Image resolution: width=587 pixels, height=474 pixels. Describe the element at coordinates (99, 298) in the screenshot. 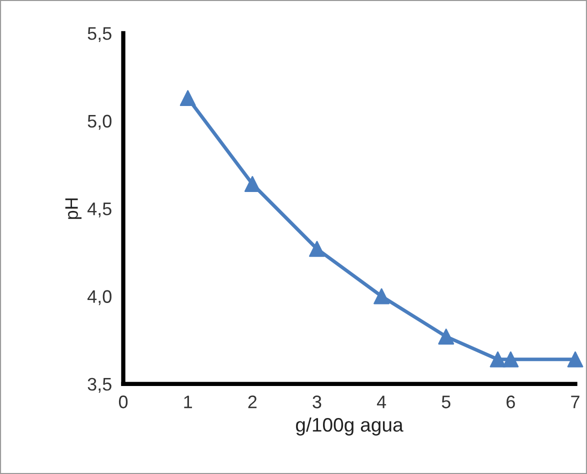

I see `y-tick-label: 4,0` at that location.